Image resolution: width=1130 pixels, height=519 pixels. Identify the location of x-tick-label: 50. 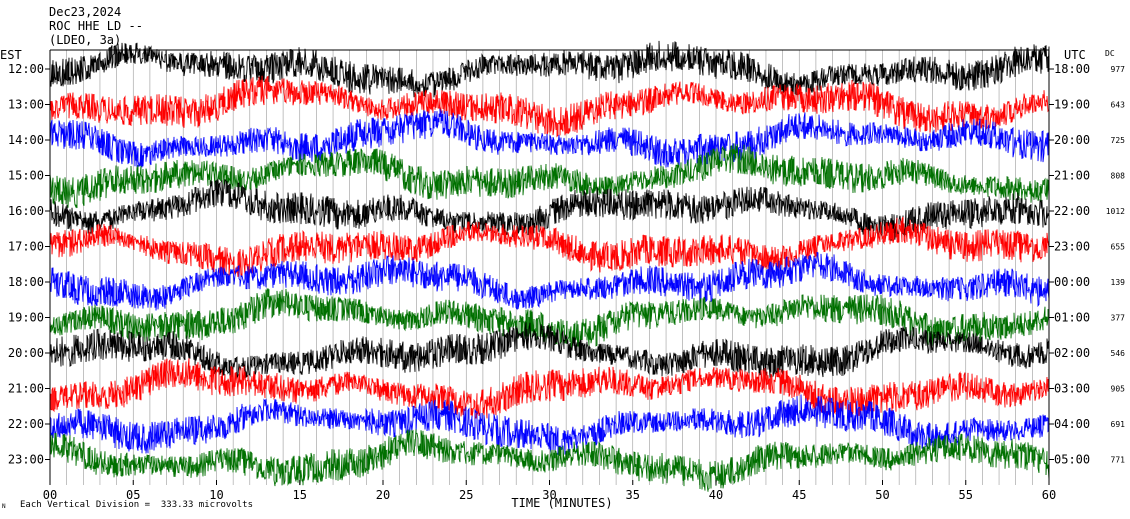
(882, 495).